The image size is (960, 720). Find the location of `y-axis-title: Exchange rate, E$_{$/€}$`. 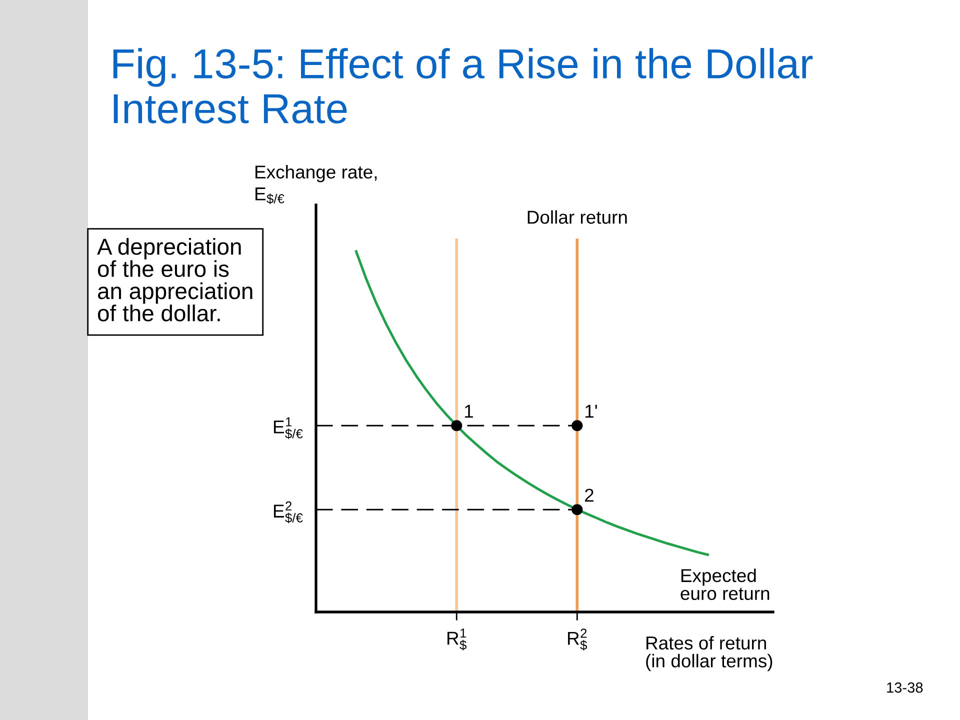

y-axis-title: Exchange rate, E$_{$/€}$ is located at coordinates (316, 184).